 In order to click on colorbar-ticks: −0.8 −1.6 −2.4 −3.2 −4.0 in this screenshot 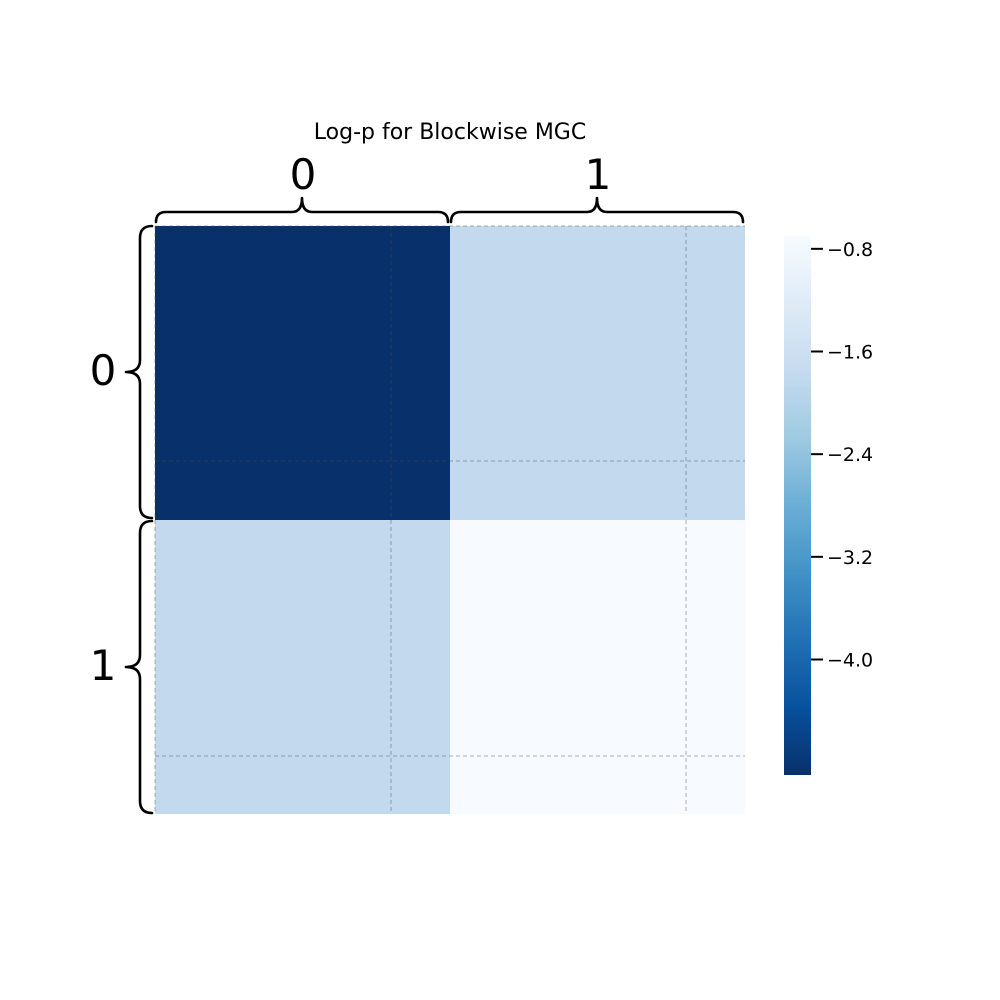, I will do `click(842, 455)`.